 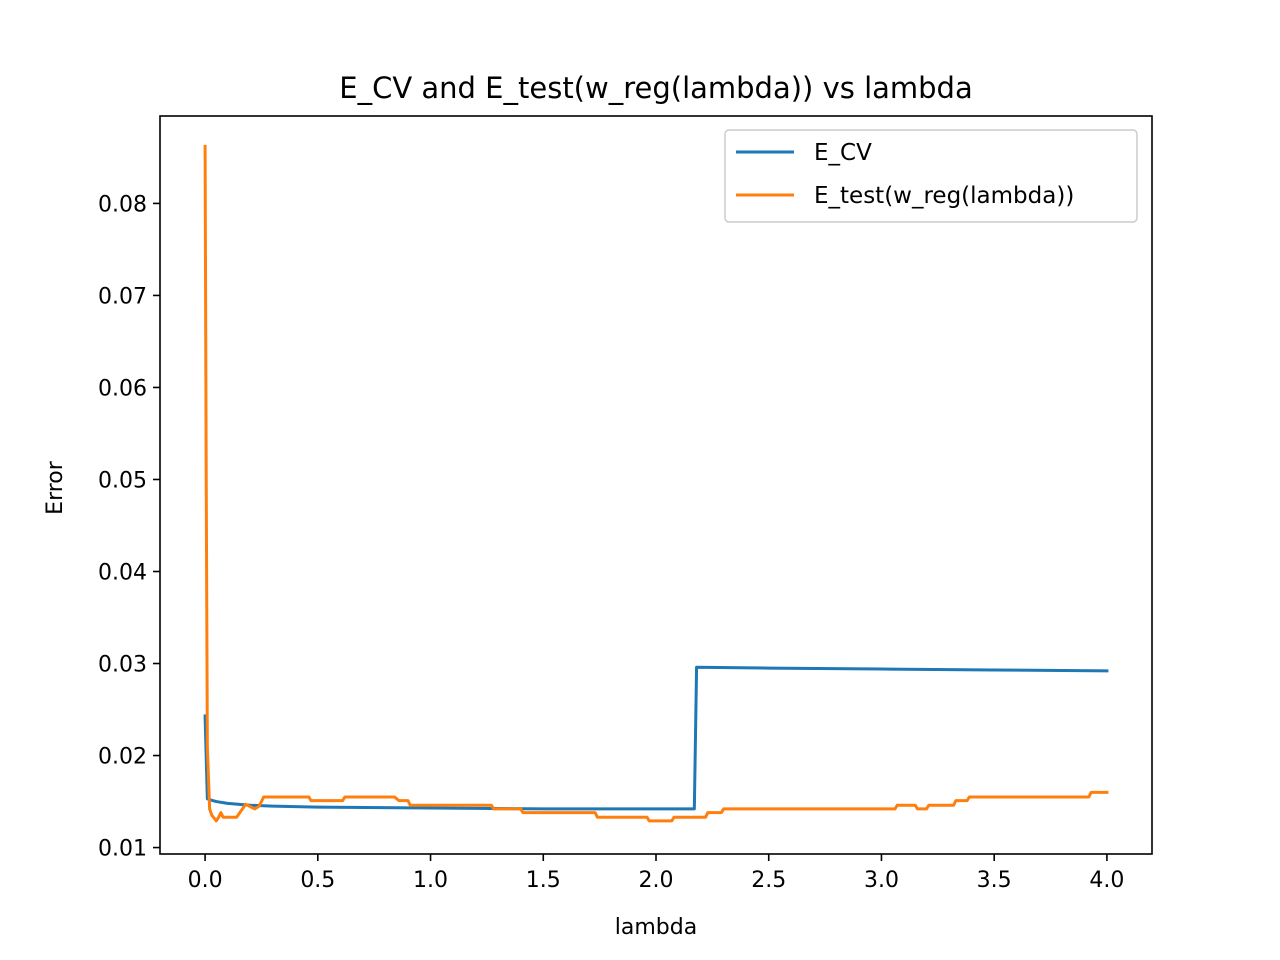 I want to click on x-tick-label: 0.5, so click(x=317, y=880).